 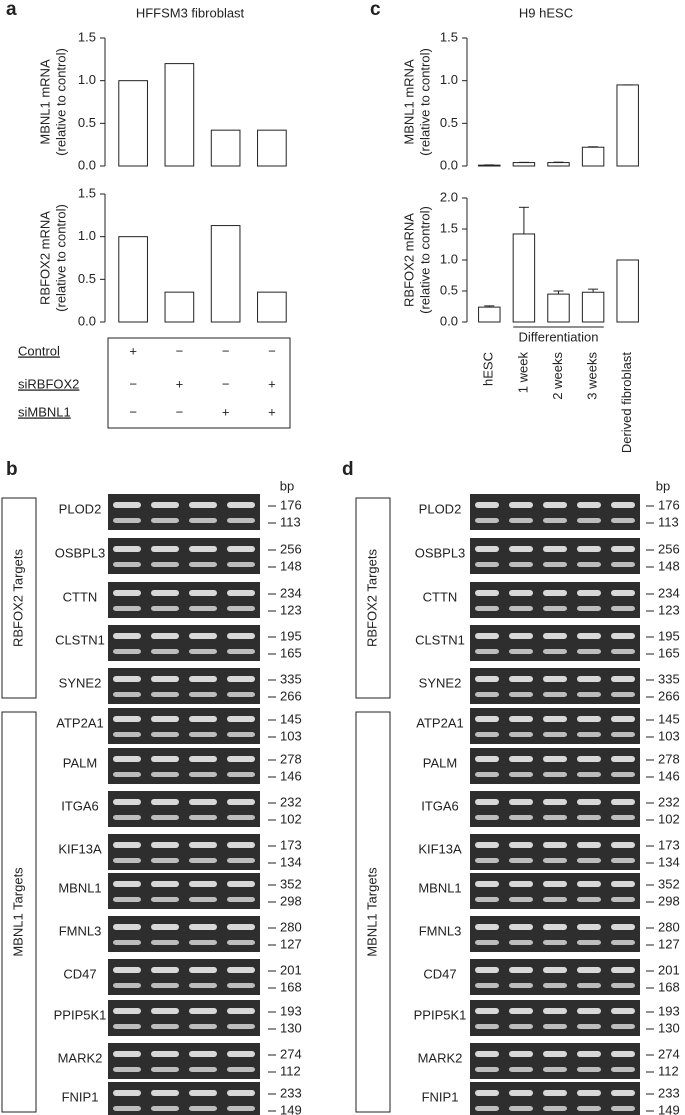 What do you see at coordinates (546, 12) in the screenshot?
I see `chart-title: H9 hESC` at bounding box center [546, 12].